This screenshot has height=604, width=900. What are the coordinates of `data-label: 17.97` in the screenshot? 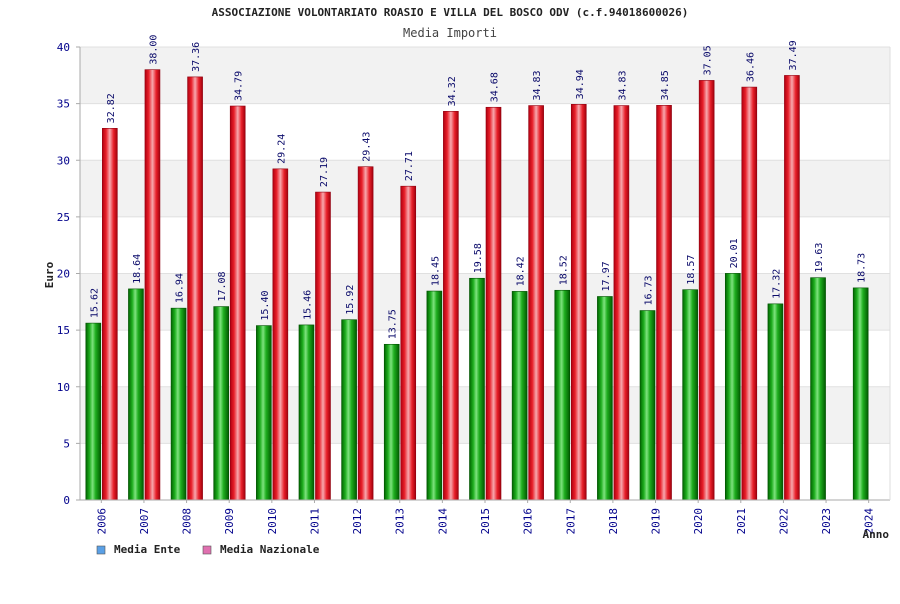 It's located at (606, 276).